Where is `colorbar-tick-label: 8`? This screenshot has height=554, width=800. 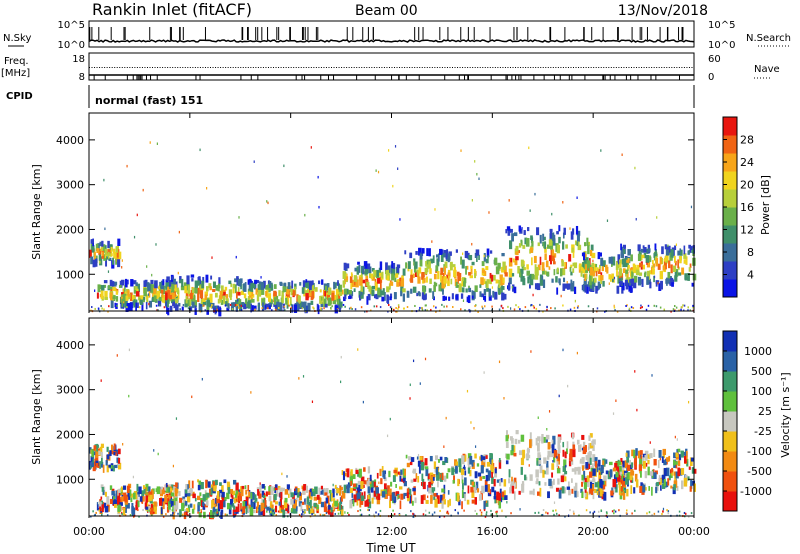 colorbar-tick-label: 8 is located at coordinates (750, 252).